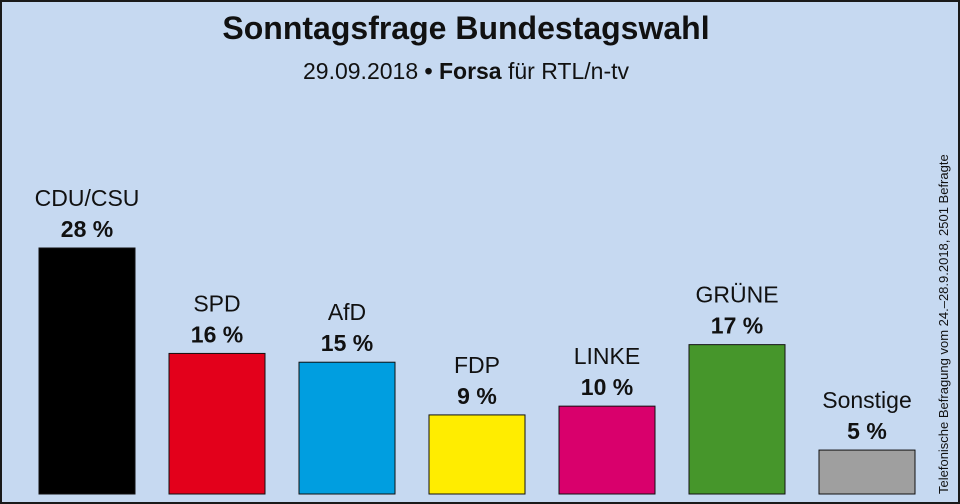 This screenshot has width=960, height=504. What do you see at coordinates (477, 365) in the screenshot?
I see `category-label-3: FDP` at bounding box center [477, 365].